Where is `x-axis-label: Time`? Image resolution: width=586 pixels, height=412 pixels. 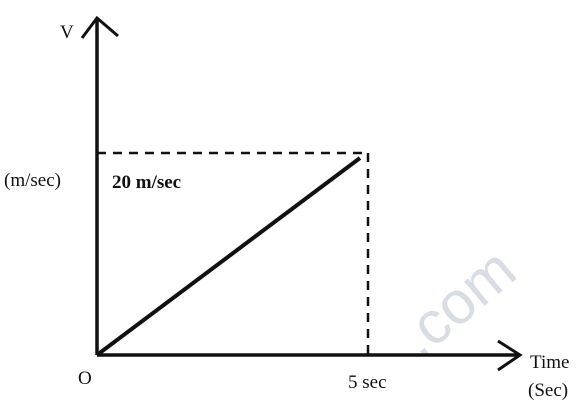 x-axis-label: Time is located at coordinates (549, 362).